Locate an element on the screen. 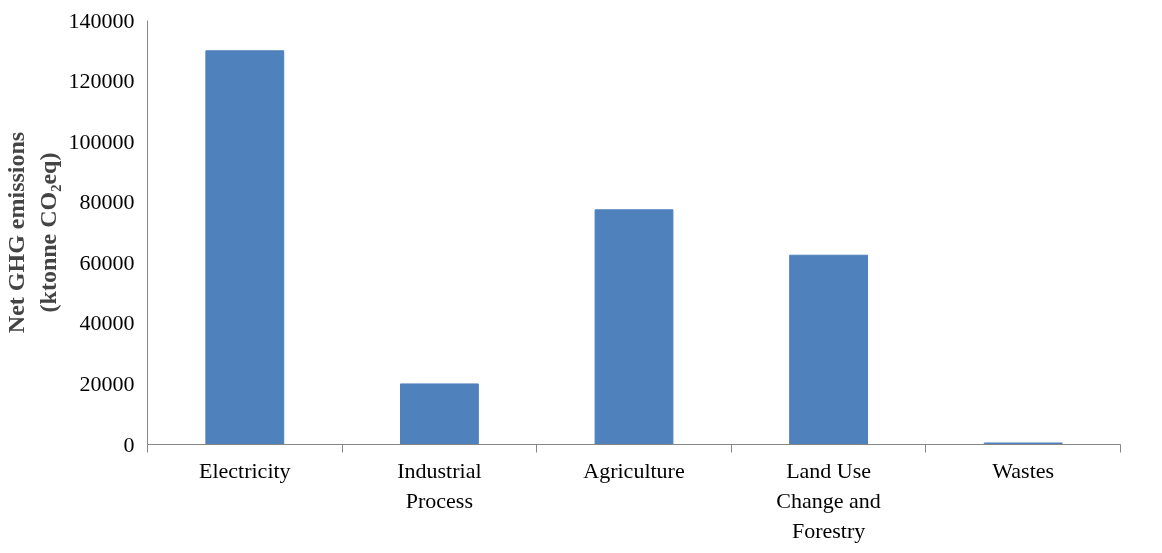  y-tick-label: 120000 is located at coordinates (101, 81).